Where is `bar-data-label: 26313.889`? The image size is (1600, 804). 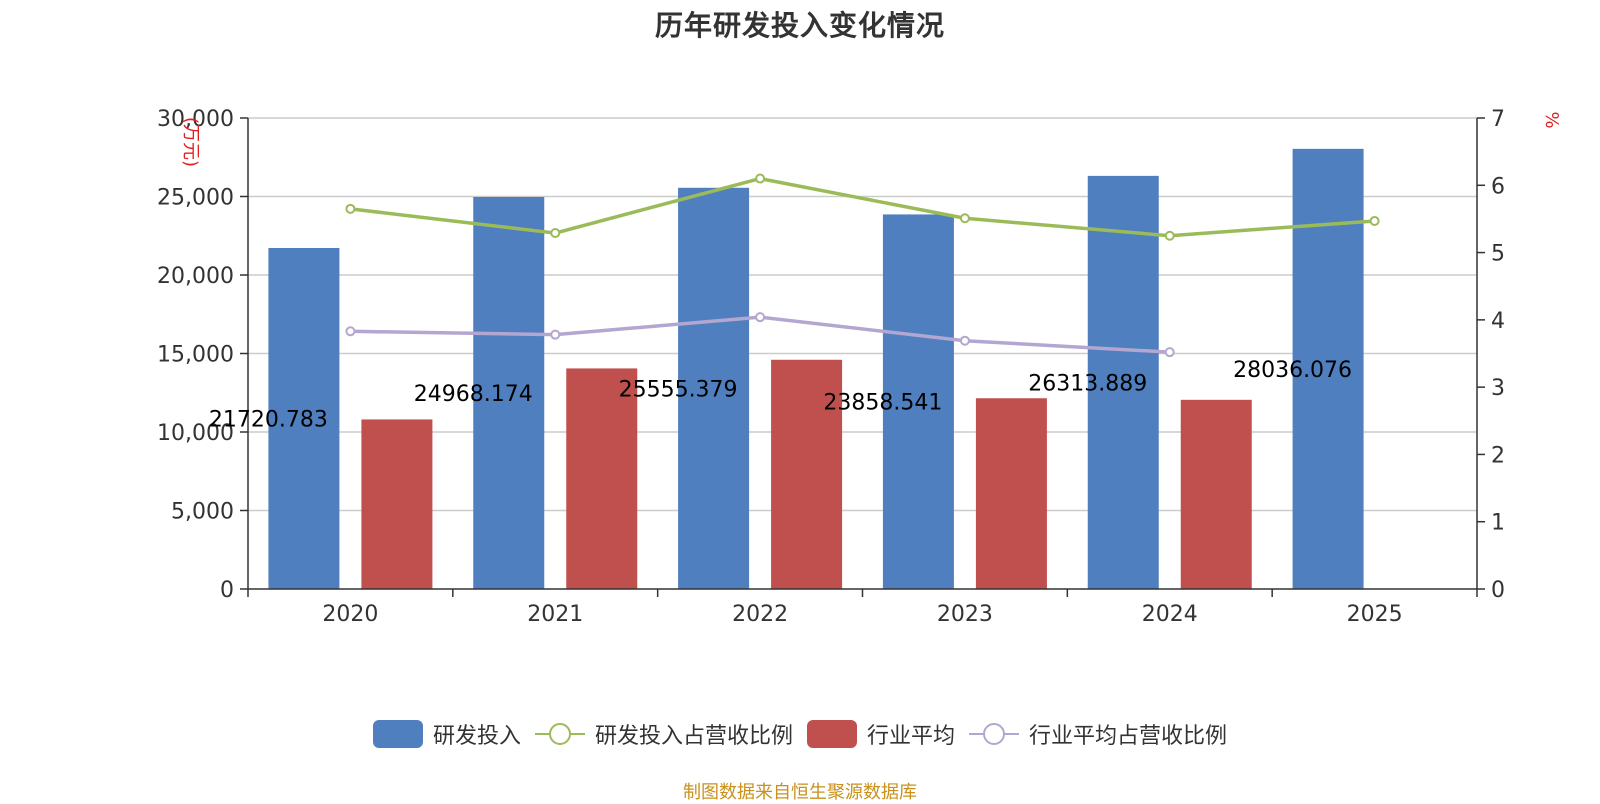
bar-data-label: 26313.889 is located at coordinates (1087, 383).